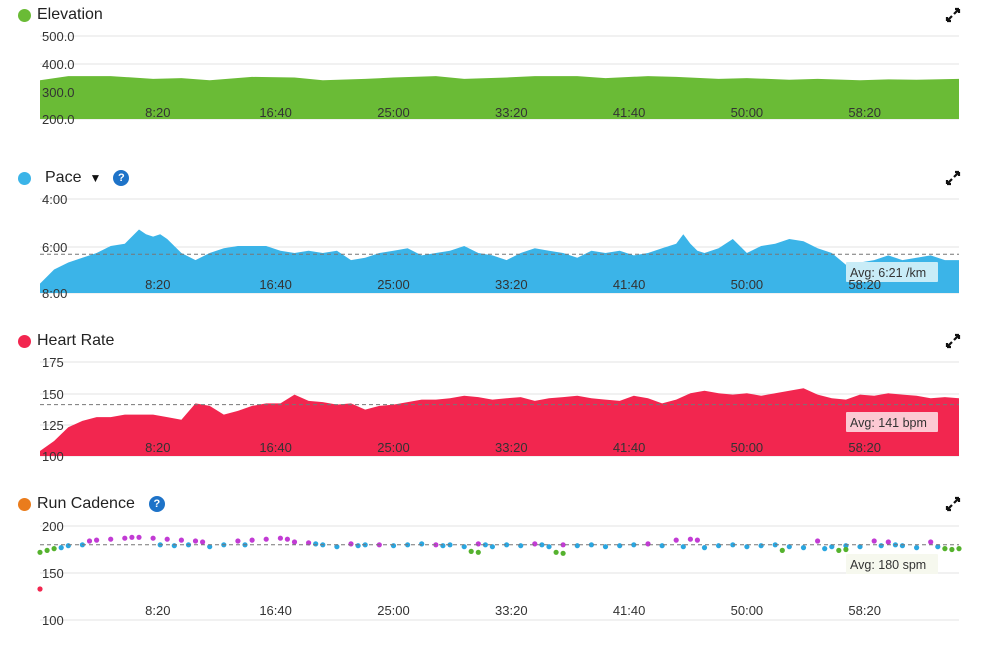 Image resolution: width=1000 pixels, height=652 pixels. Describe the element at coordinates (24, 504) in the screenshot. I see `cadence-legend-dot` at that location.